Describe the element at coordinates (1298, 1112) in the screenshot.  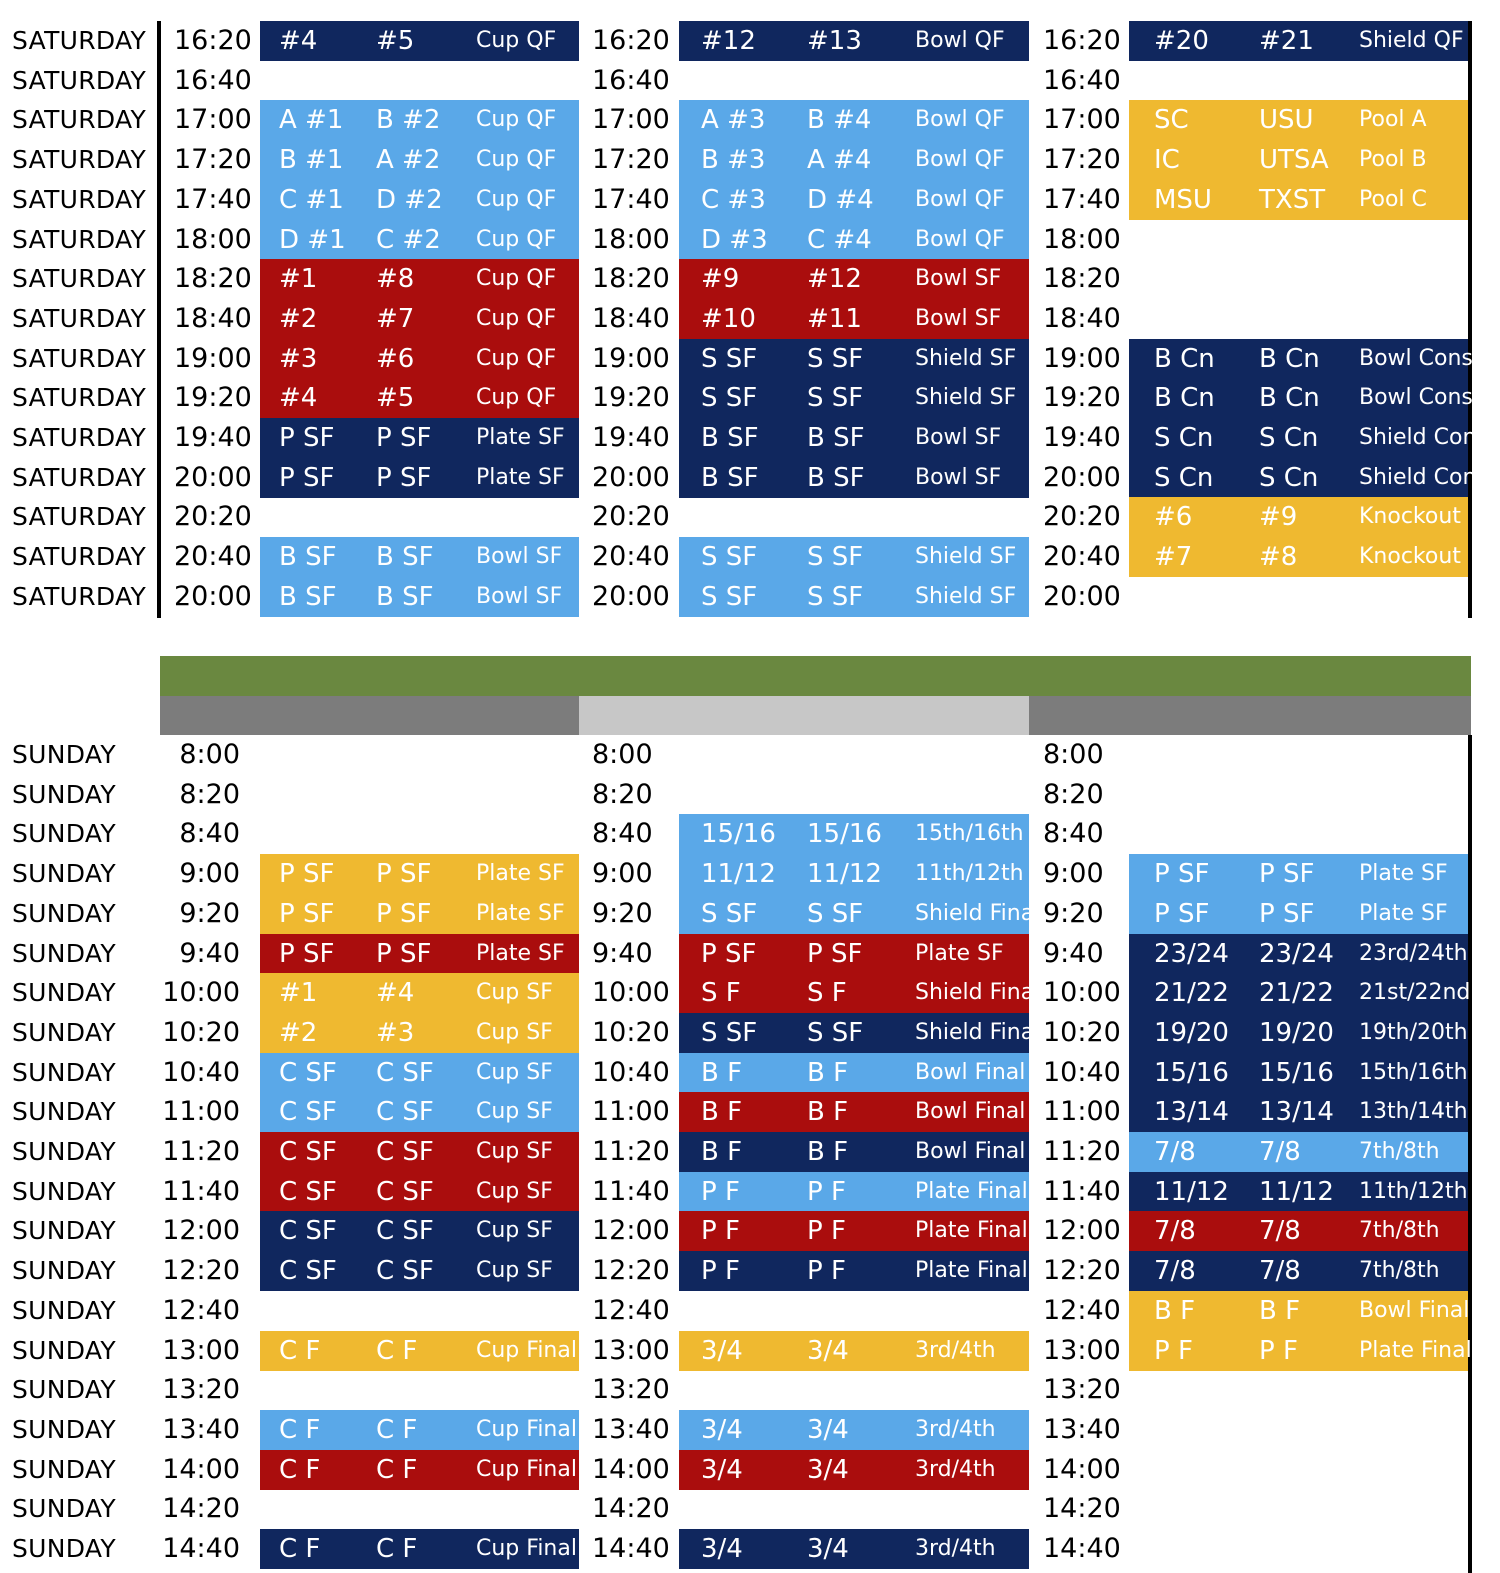
I see `match-cell: 13/14 13/14 13th/14th` at that location.